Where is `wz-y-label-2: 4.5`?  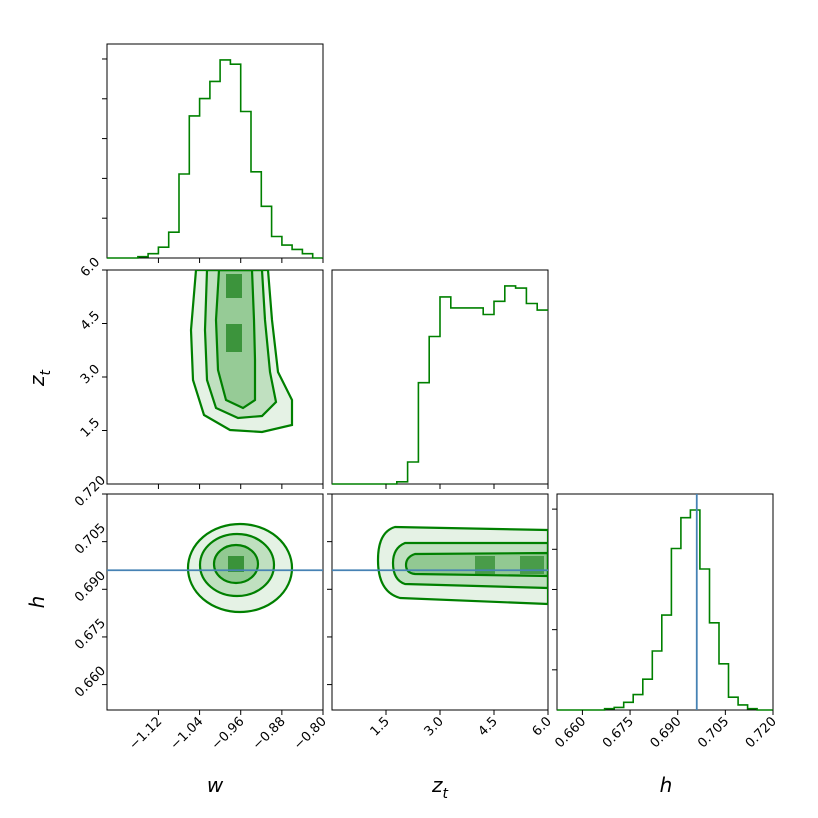 wz-y-label-2: 4.5 is located at coordinates (90, 320).